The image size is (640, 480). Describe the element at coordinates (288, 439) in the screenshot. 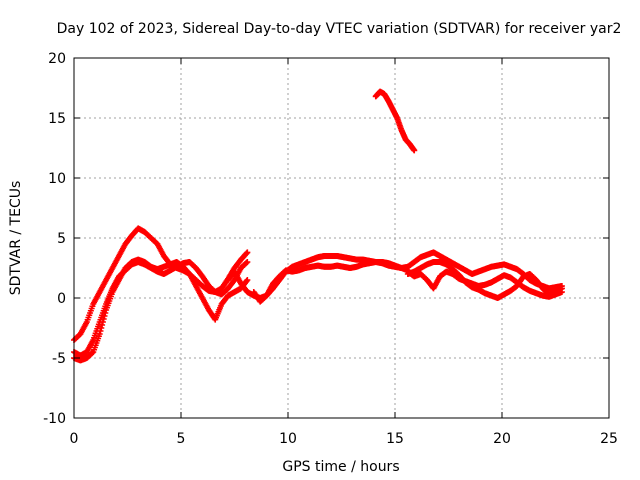

I see `x-tick-label: 10` at that location.